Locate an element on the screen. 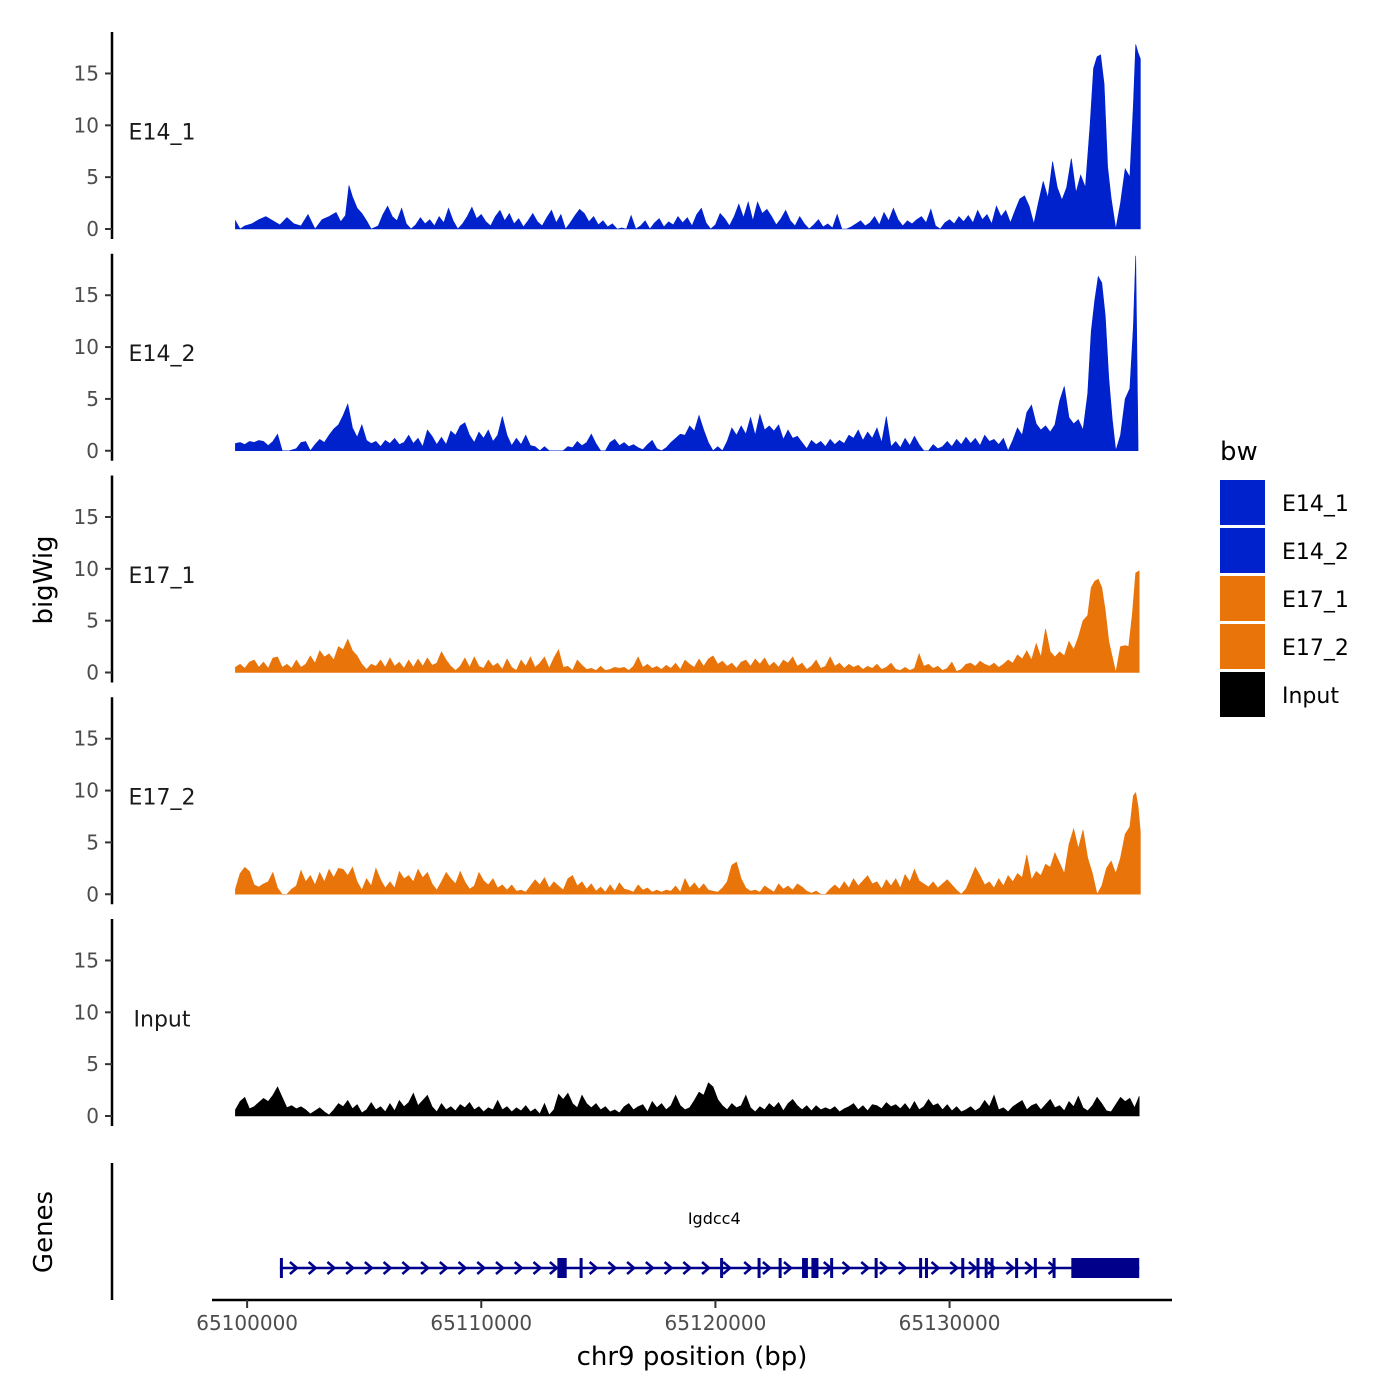 The height and width of the screenshot is (1400, 1400). genes-panel: Igdcc4 is located at coordinates (625, 1231).